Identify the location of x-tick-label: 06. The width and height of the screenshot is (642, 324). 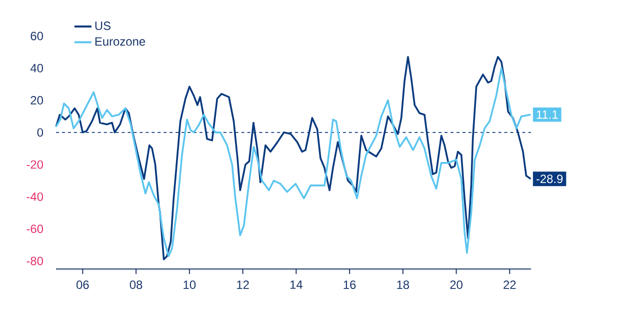
(82, 284).